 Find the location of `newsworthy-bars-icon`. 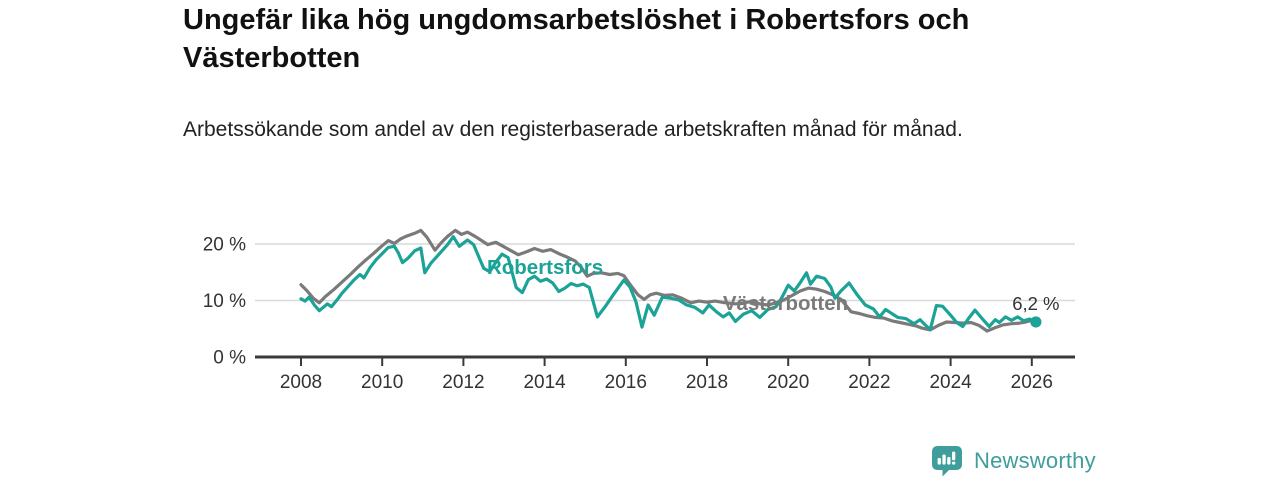

newsworthy-bars-icon is located at coordinates (947, 461).